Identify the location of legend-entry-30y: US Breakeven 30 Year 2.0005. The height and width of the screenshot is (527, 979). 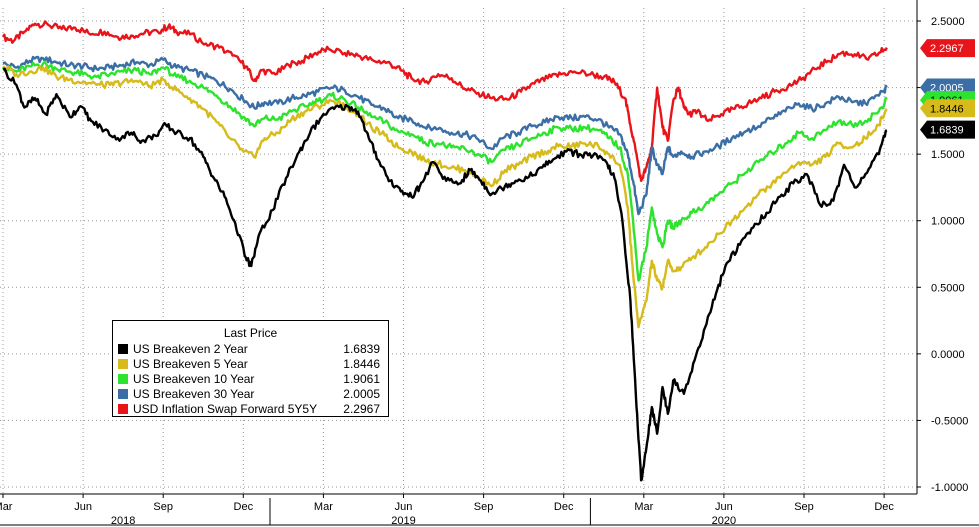
(250, 393).